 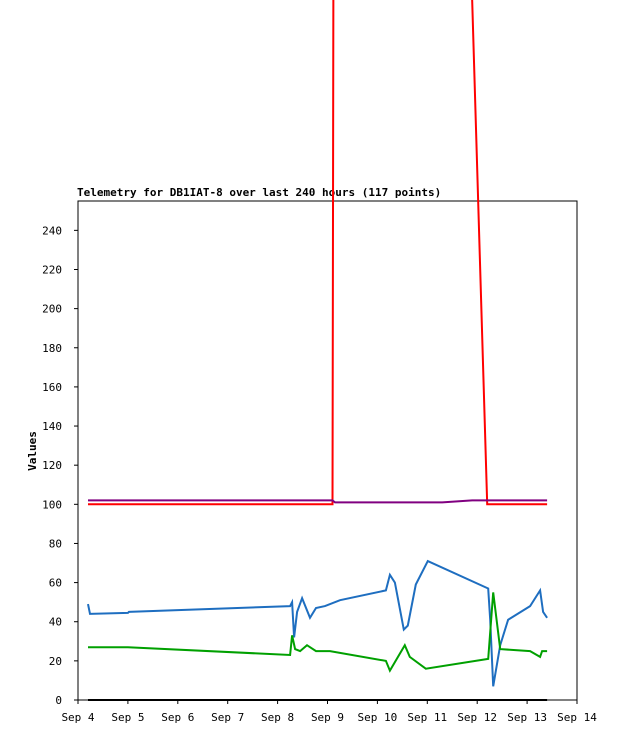 I want to click on x-tick-label: Sep 5, so click(x=127, y=717).